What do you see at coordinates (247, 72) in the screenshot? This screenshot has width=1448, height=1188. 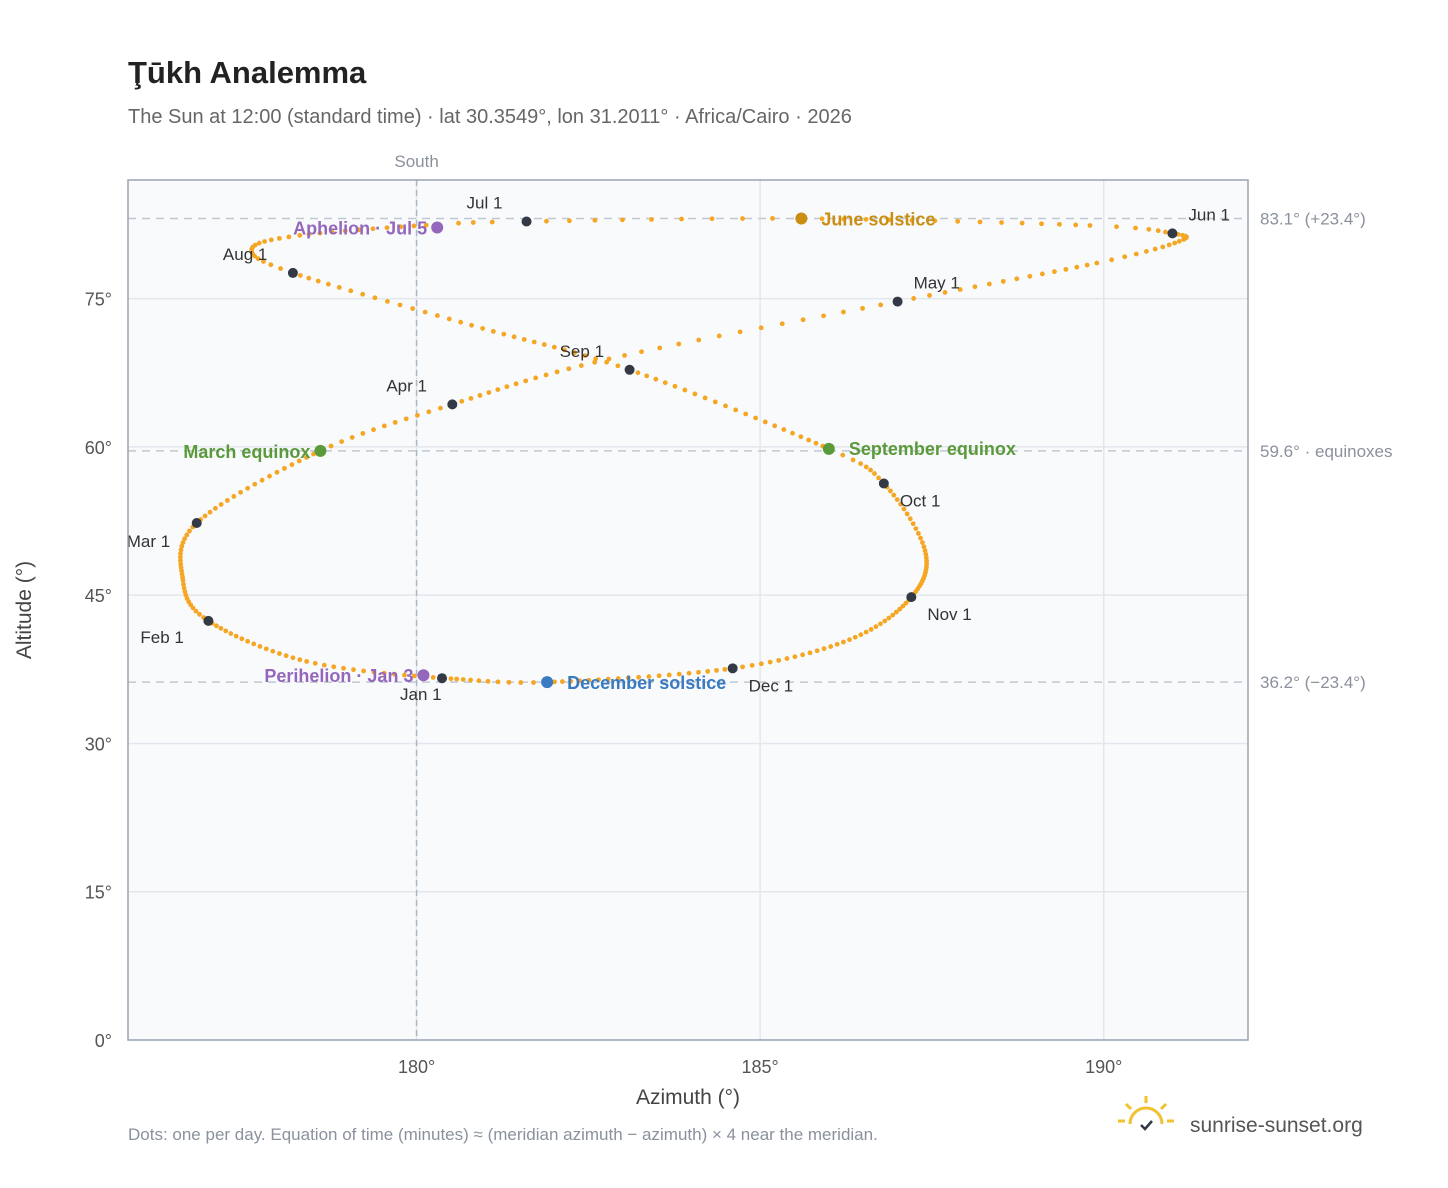 I see `chart-title: Ţūkh Analemma` at bounding box center [247, 72].